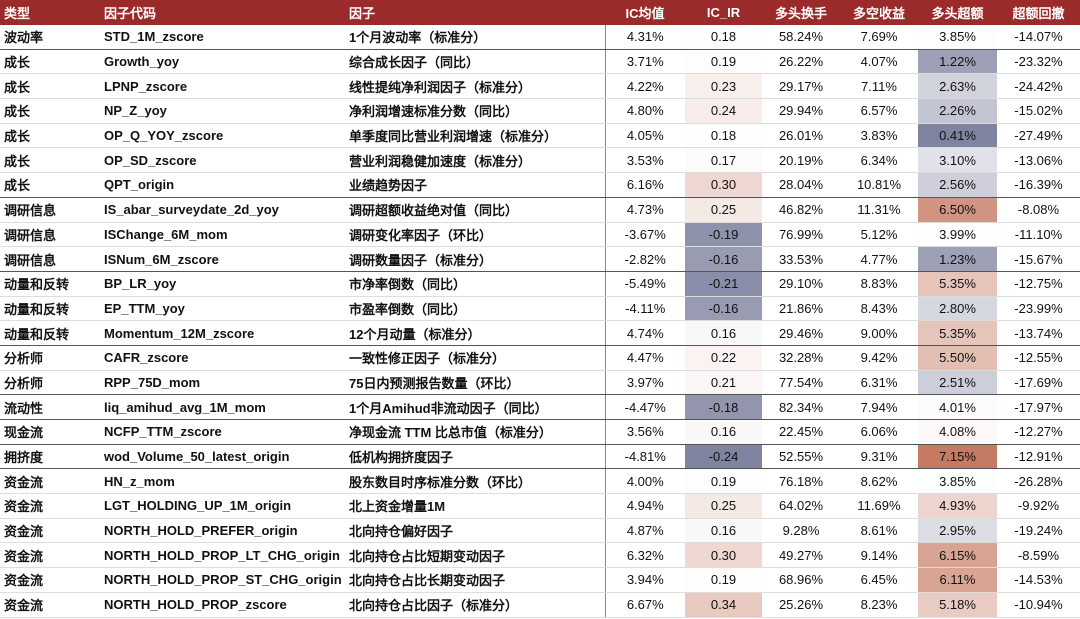 This screenshot has height=619, width=1080. I want to click on table-cell: 7.11%, so click(879, 86).